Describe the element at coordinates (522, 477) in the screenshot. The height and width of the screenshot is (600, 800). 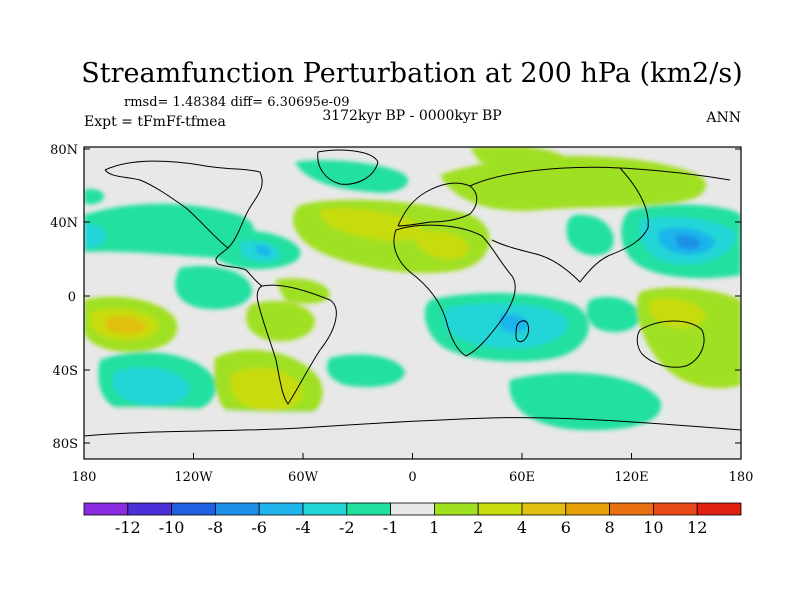
I see `lon-tick-label: 60E` at that location.